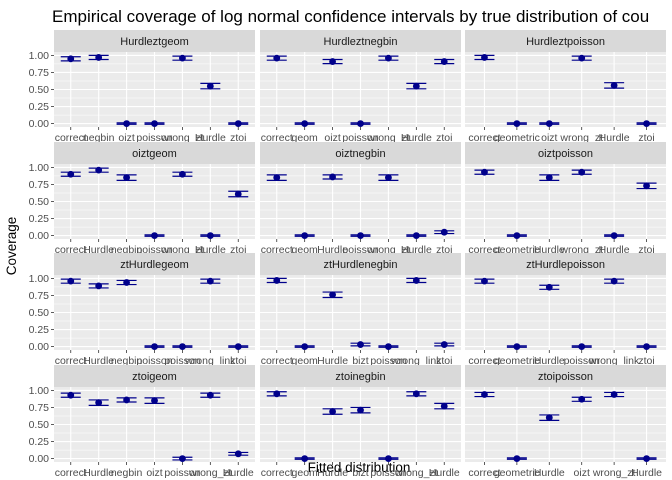  What do you see at coordinates (361, 42) in the screenshot?
I see `facet-strip-label: Hurdleztnegbin` at bounding box center [361, 42].